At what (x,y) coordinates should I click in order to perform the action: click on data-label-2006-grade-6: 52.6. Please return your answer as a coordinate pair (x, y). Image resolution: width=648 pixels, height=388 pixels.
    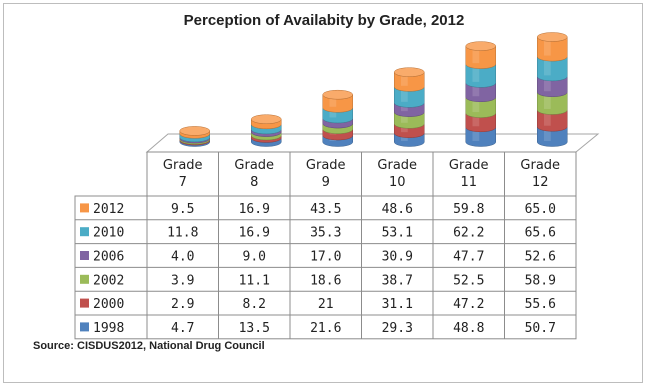
    Looking at the image, I should click on (540, 257).